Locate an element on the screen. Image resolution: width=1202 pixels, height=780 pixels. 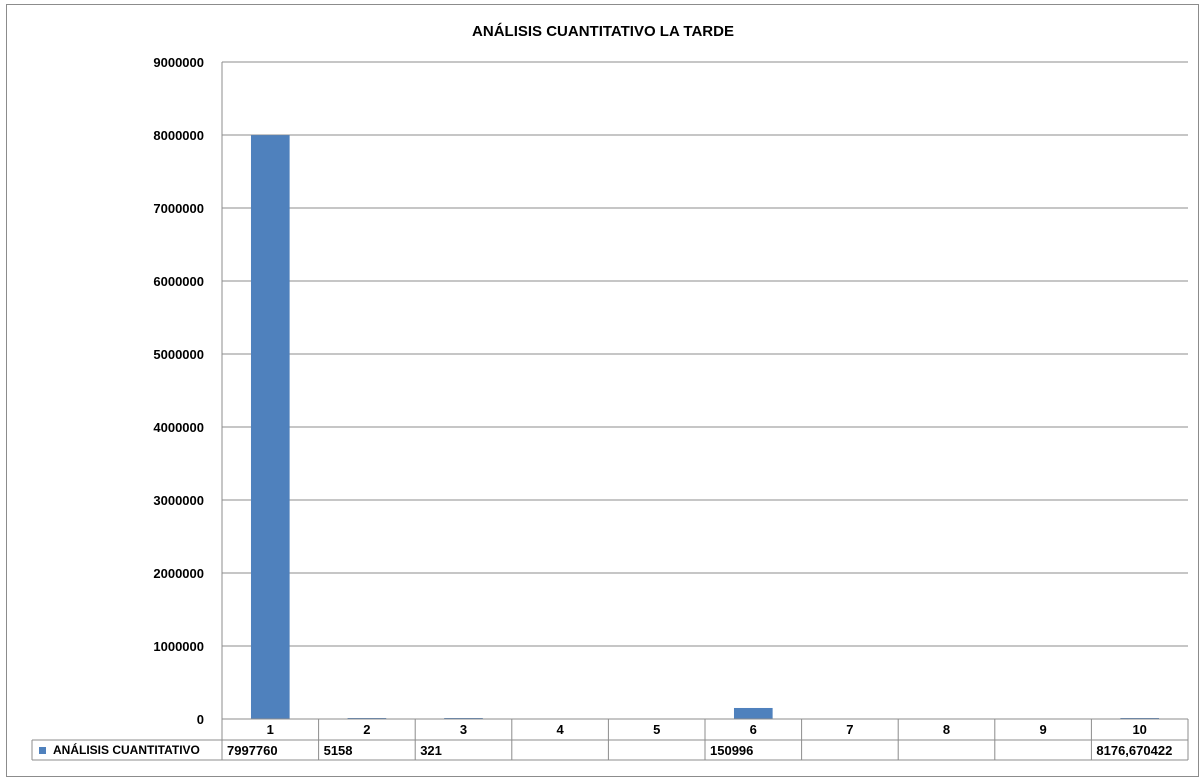
data-table-cell: 150996 is located at coordinates (731, 750).